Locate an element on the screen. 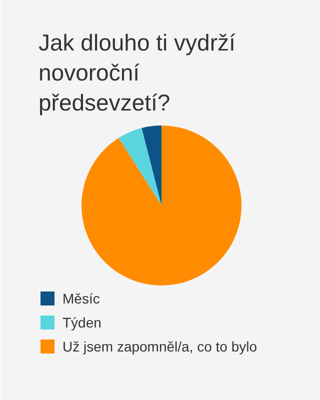 The width and height of the screenshot is (320, 400). legend-label: Měsíc is located at coordinates (81, 298).